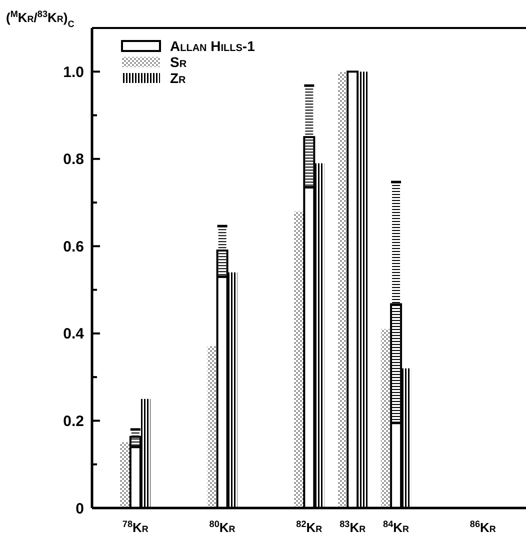 Image resolution: width=526 pixels, height=538 pixels. Describe the element at coordinates (353, 527) in the screenshot. I see `x-tick-label: $^{83}$Kr` at that location.